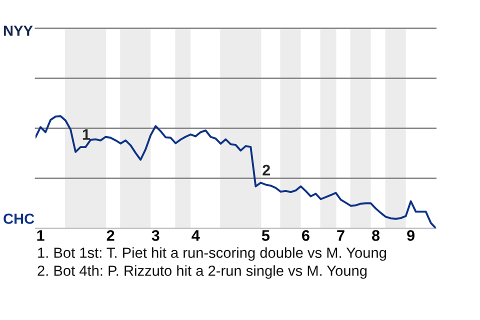  Describe the element at coordinates (110, 235) in the screenshot. I see `x-tick-label: 2` at that location.